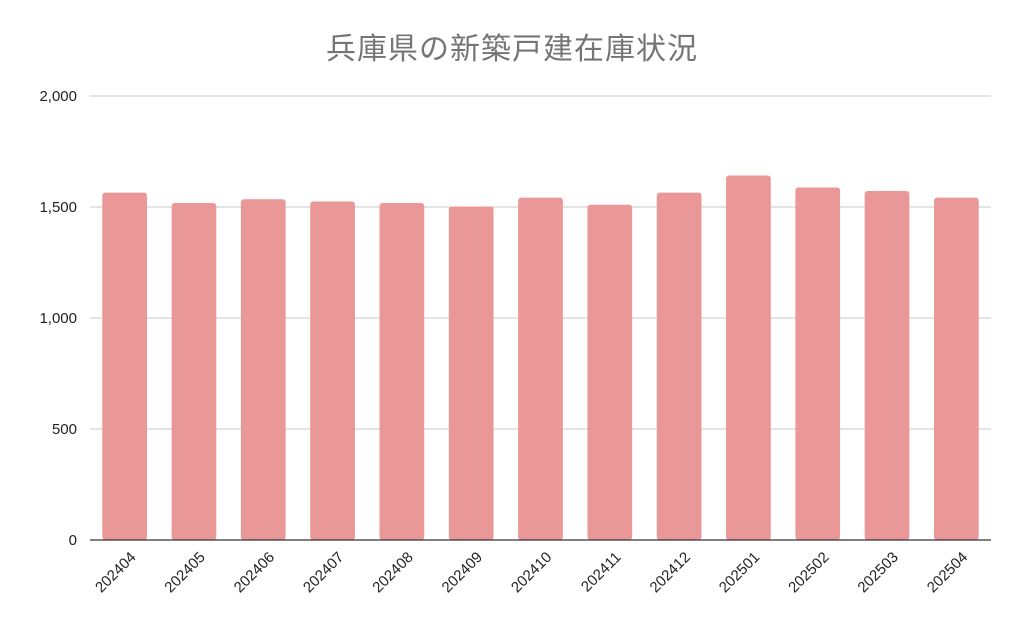 This screenshot has height=633, width=1024. What do you see at coordinates (512, 49) in the screenshot?
I see `chart-title: 兵庫県の新築戸建在庫状況` at bounding box center [512, 49].